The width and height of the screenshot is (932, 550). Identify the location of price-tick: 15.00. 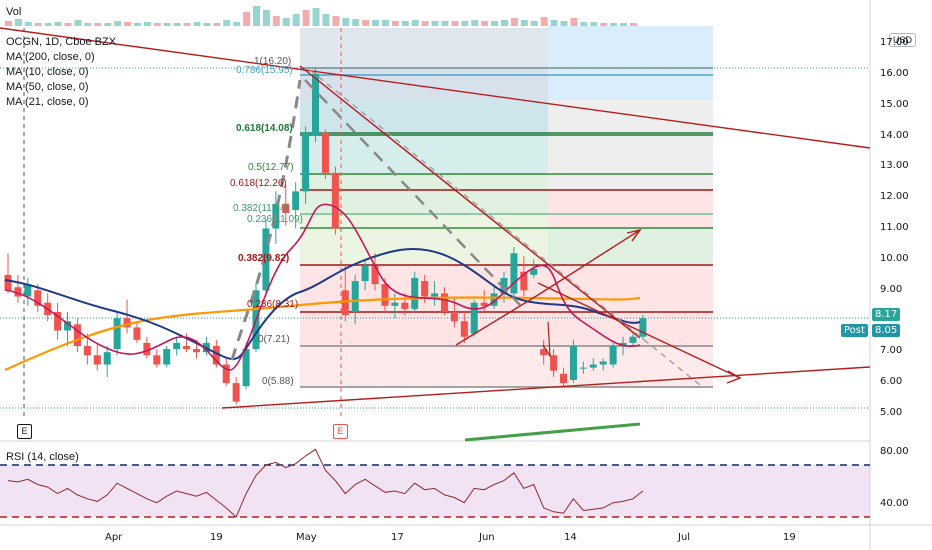
(894, 104).